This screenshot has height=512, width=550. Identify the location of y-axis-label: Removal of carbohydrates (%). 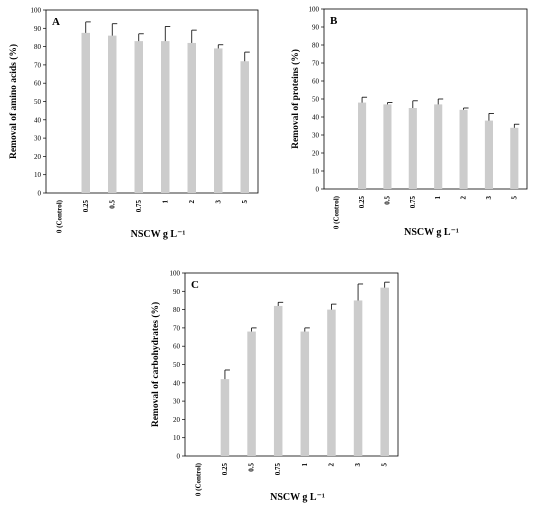
(155, 364).